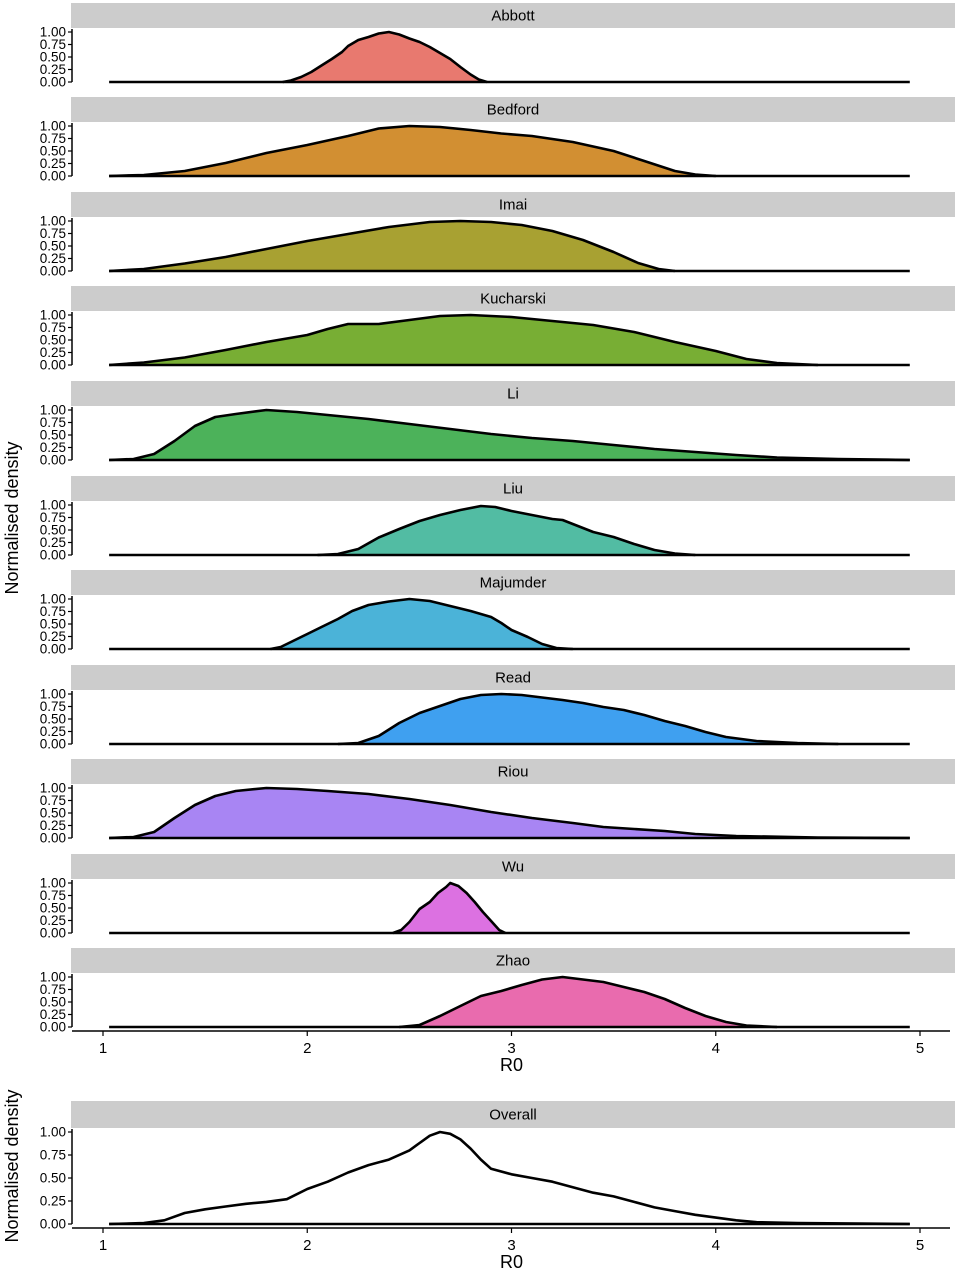  I want to click on facet-title: Zhao, so click(513, 961).